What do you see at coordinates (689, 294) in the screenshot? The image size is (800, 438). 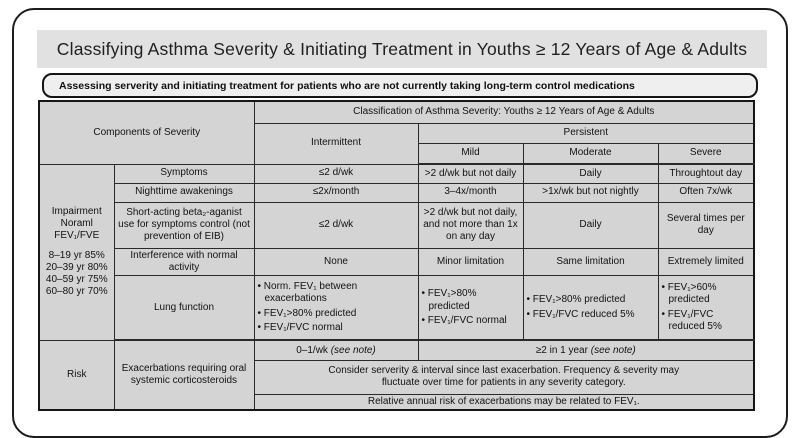 I see `lung-bullet: • FEV₁>60% predicted` at bounding box center [689, 294].